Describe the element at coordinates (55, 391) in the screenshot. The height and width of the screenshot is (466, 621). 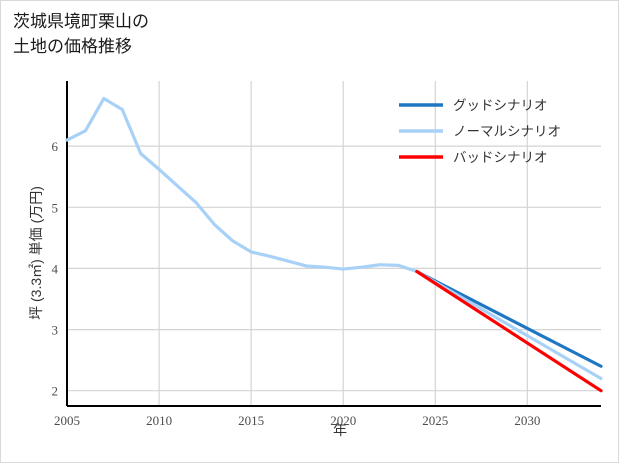
I see `y-tick-label: 2` at that location.